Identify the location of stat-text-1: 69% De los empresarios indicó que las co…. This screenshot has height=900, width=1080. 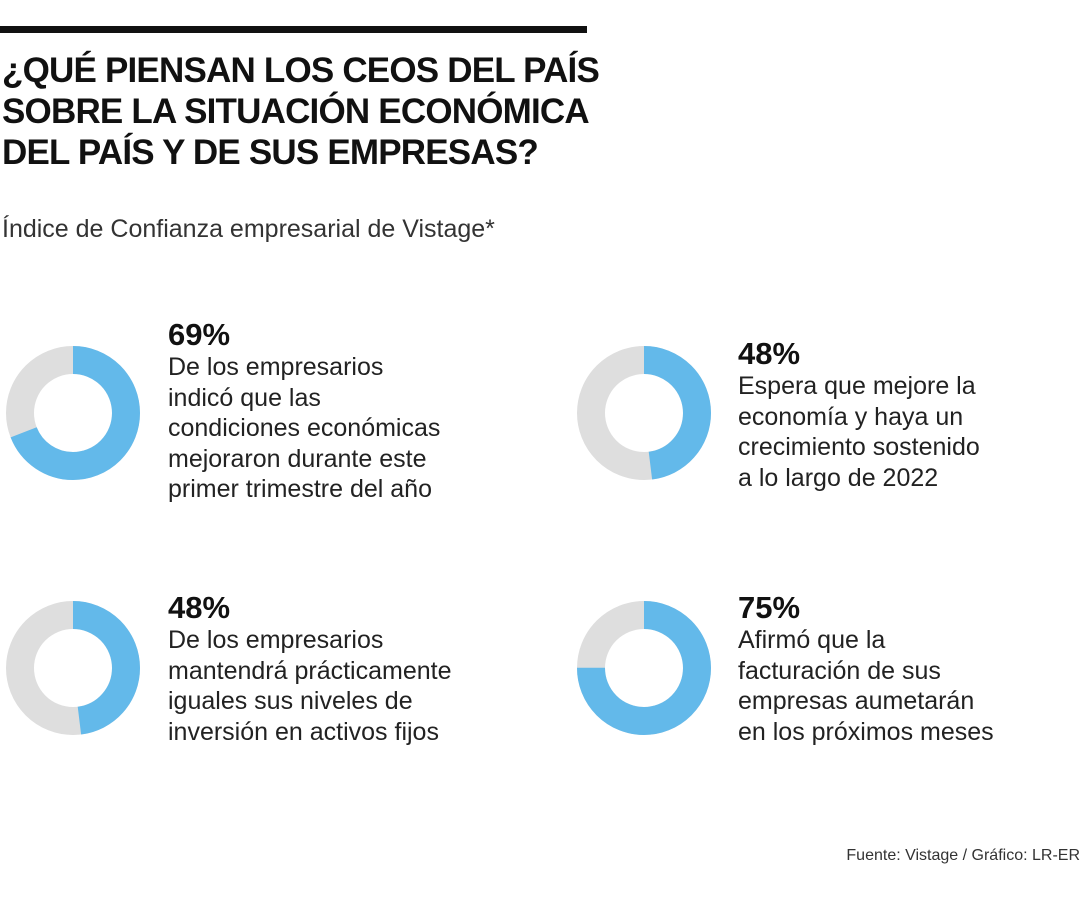
(304, 411).